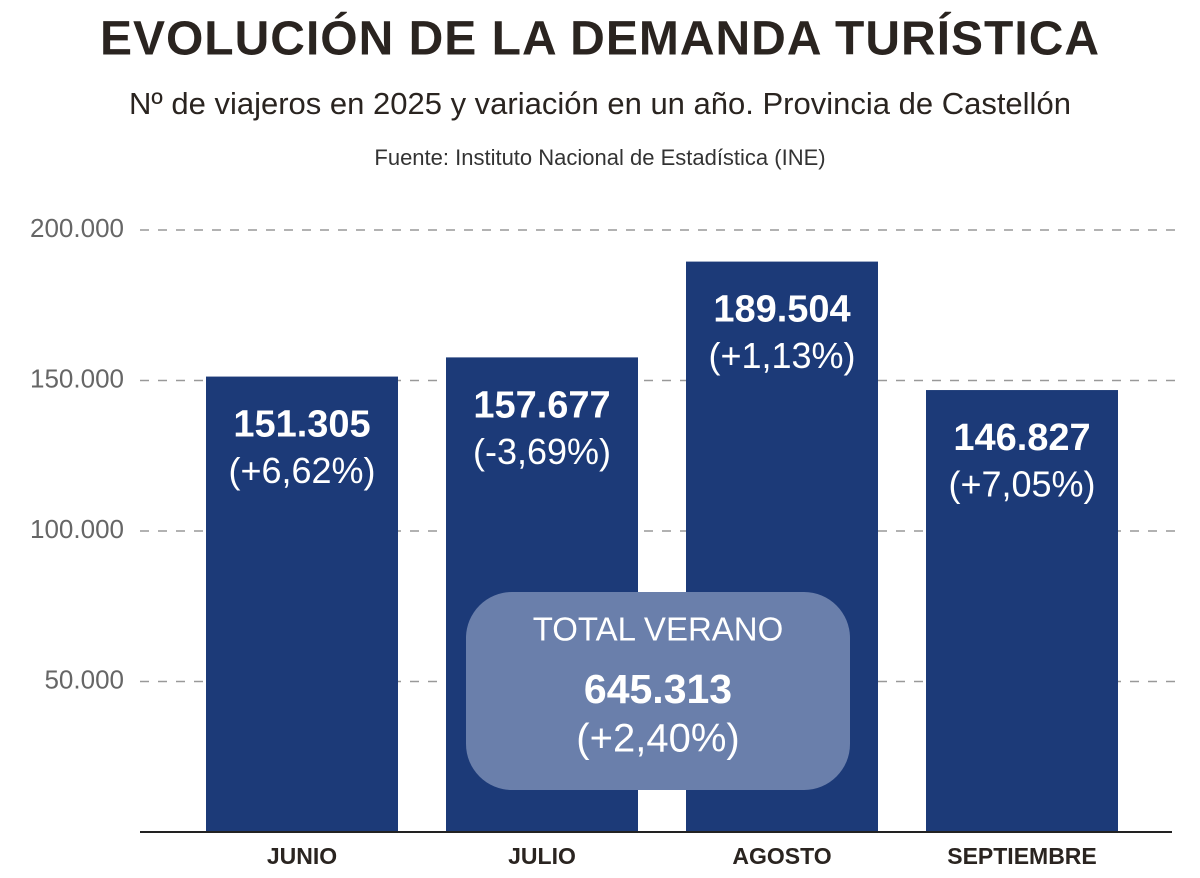  I want to click on y-tick-label: 200.000, so click(77, 228).